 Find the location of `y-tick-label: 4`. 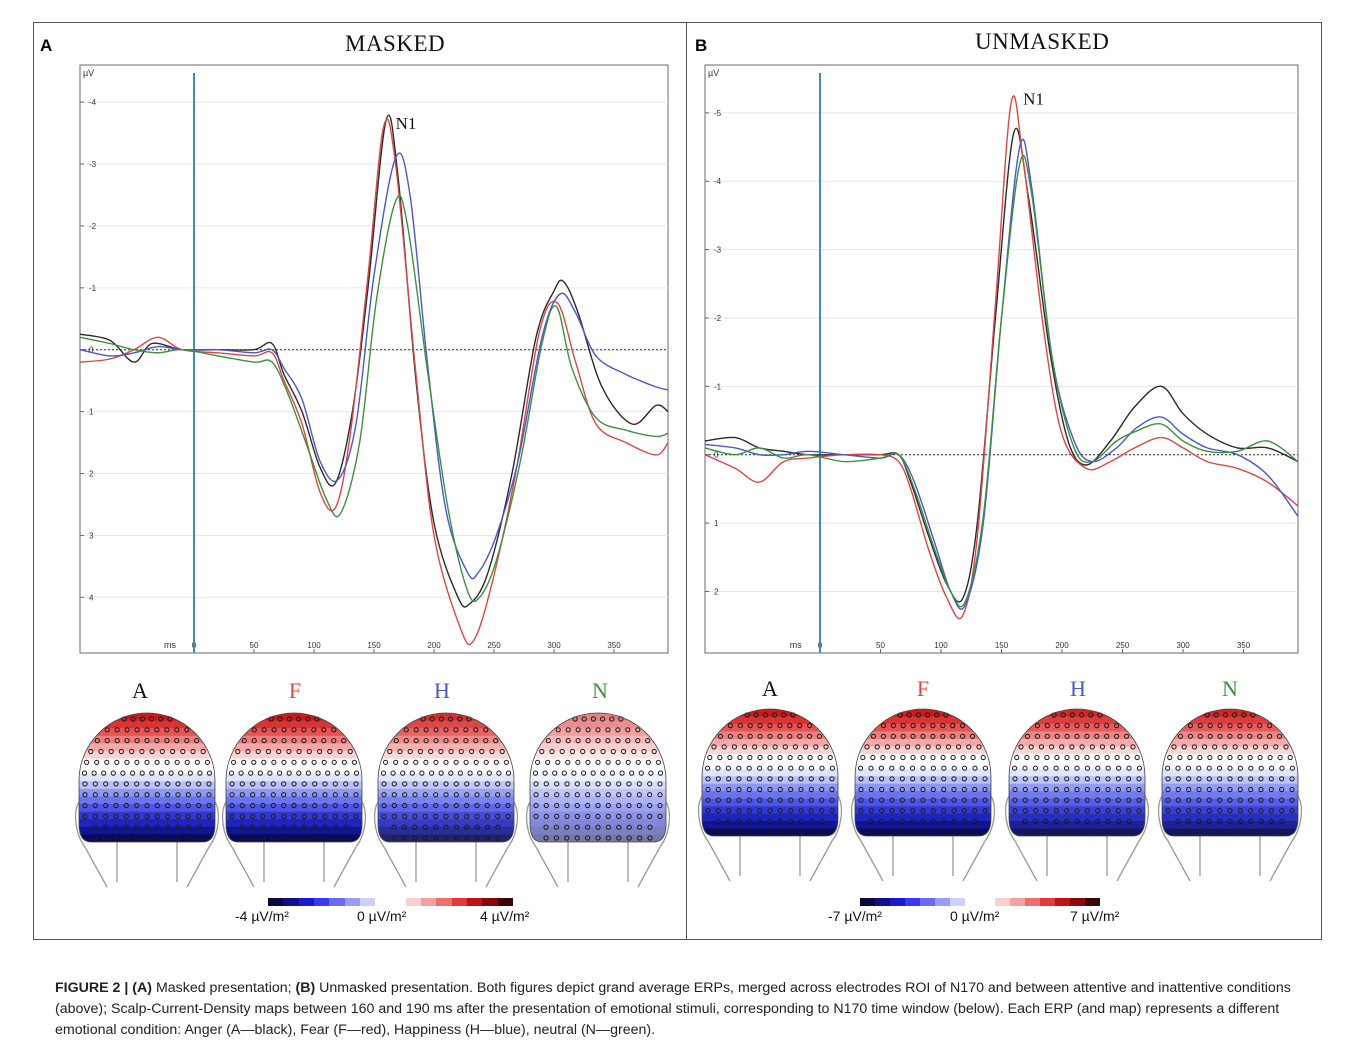

y-tick-label: 4 is located at coordinates (91, 597).